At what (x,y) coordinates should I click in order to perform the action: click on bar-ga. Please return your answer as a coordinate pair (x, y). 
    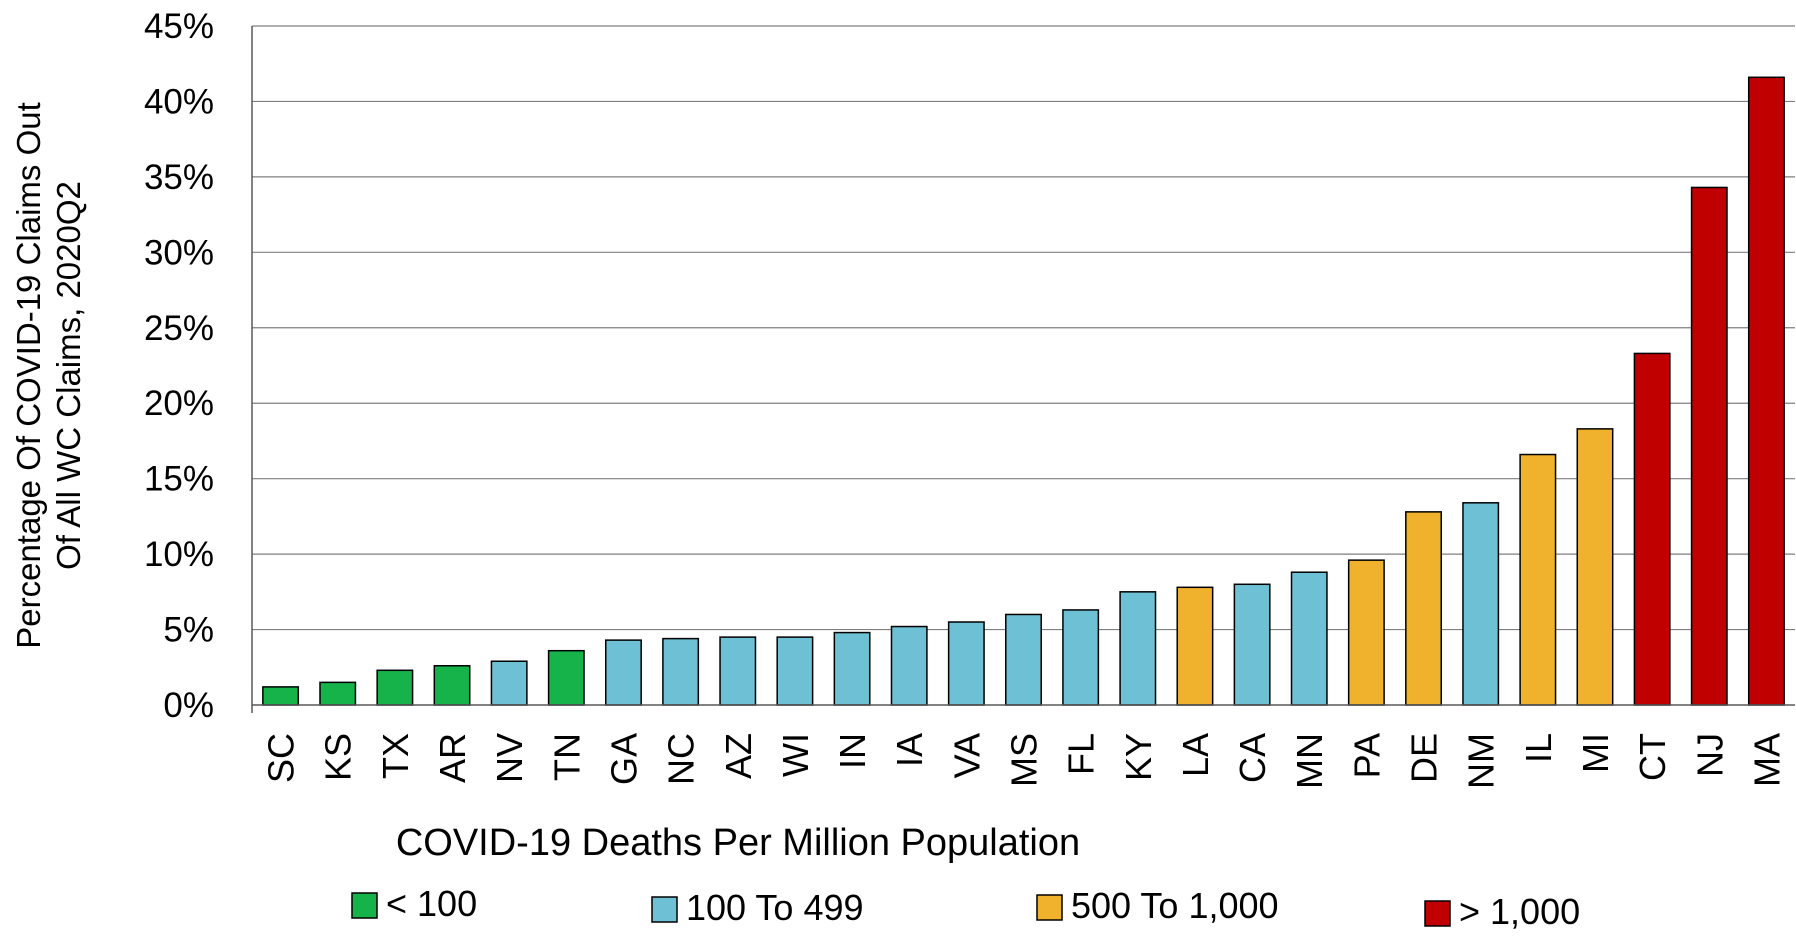
    Looking at the image, I should click on (623, 672).